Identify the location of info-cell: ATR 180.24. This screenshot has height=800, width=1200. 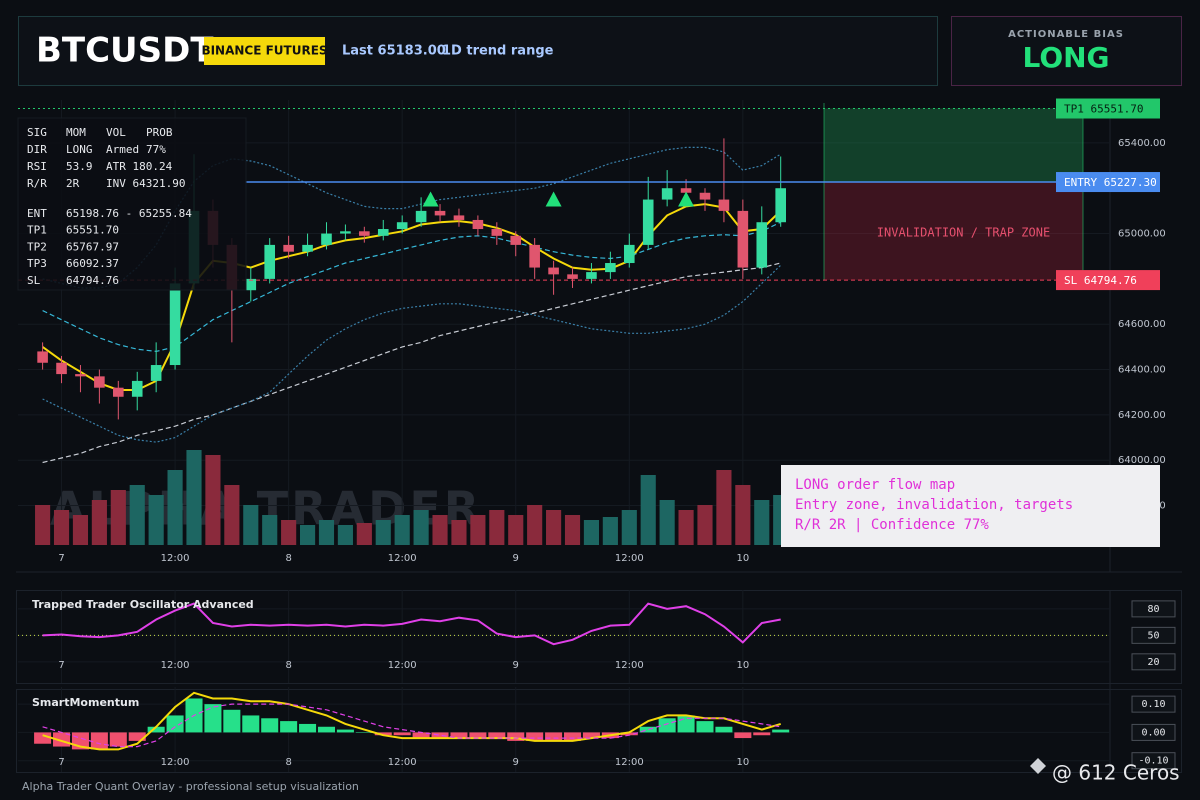
(139, 166).